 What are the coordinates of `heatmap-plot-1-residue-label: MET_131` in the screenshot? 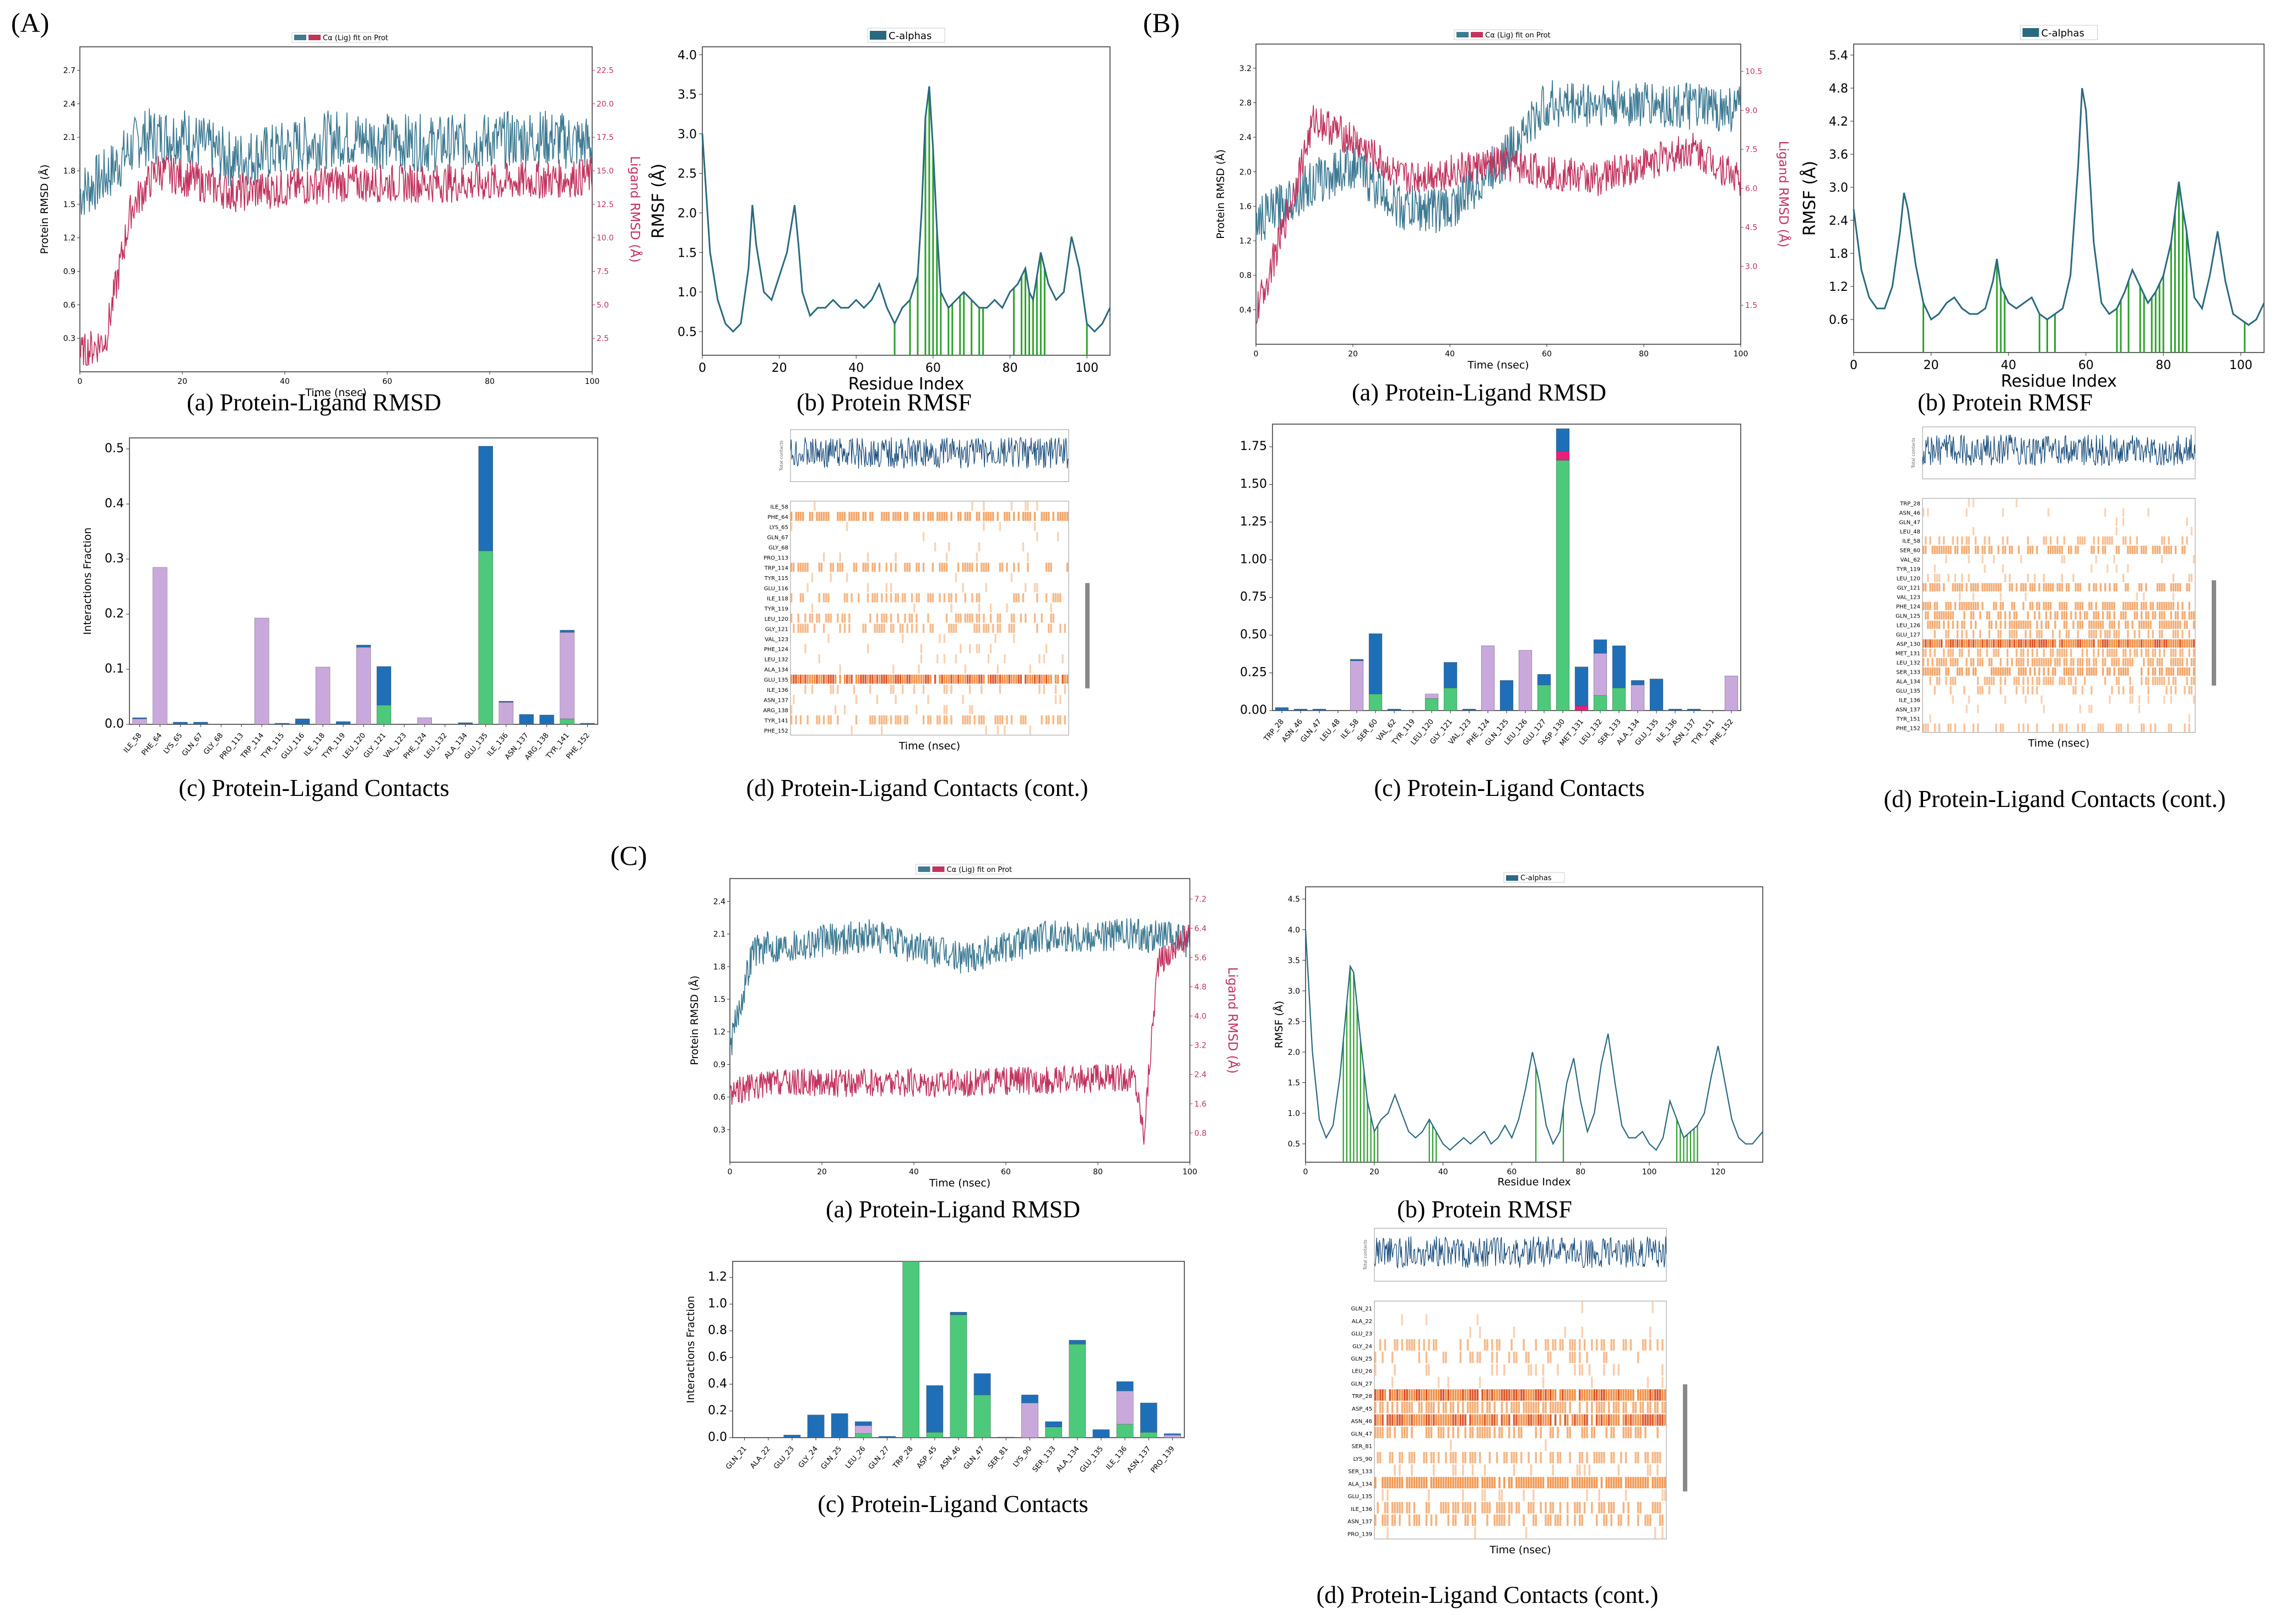 It's located at (1908, 654).